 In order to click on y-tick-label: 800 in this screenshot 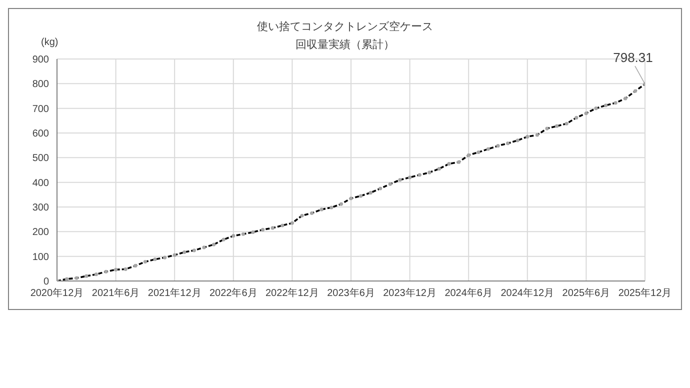, I will do `click(41, 84)`.